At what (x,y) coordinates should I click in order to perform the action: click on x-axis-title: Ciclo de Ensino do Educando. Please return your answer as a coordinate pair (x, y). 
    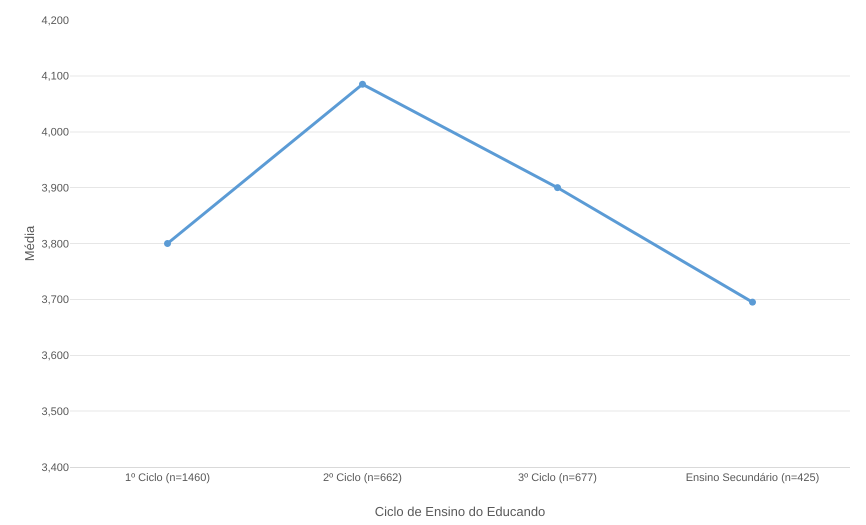
    Looking at the image, I should click on (460, 511).